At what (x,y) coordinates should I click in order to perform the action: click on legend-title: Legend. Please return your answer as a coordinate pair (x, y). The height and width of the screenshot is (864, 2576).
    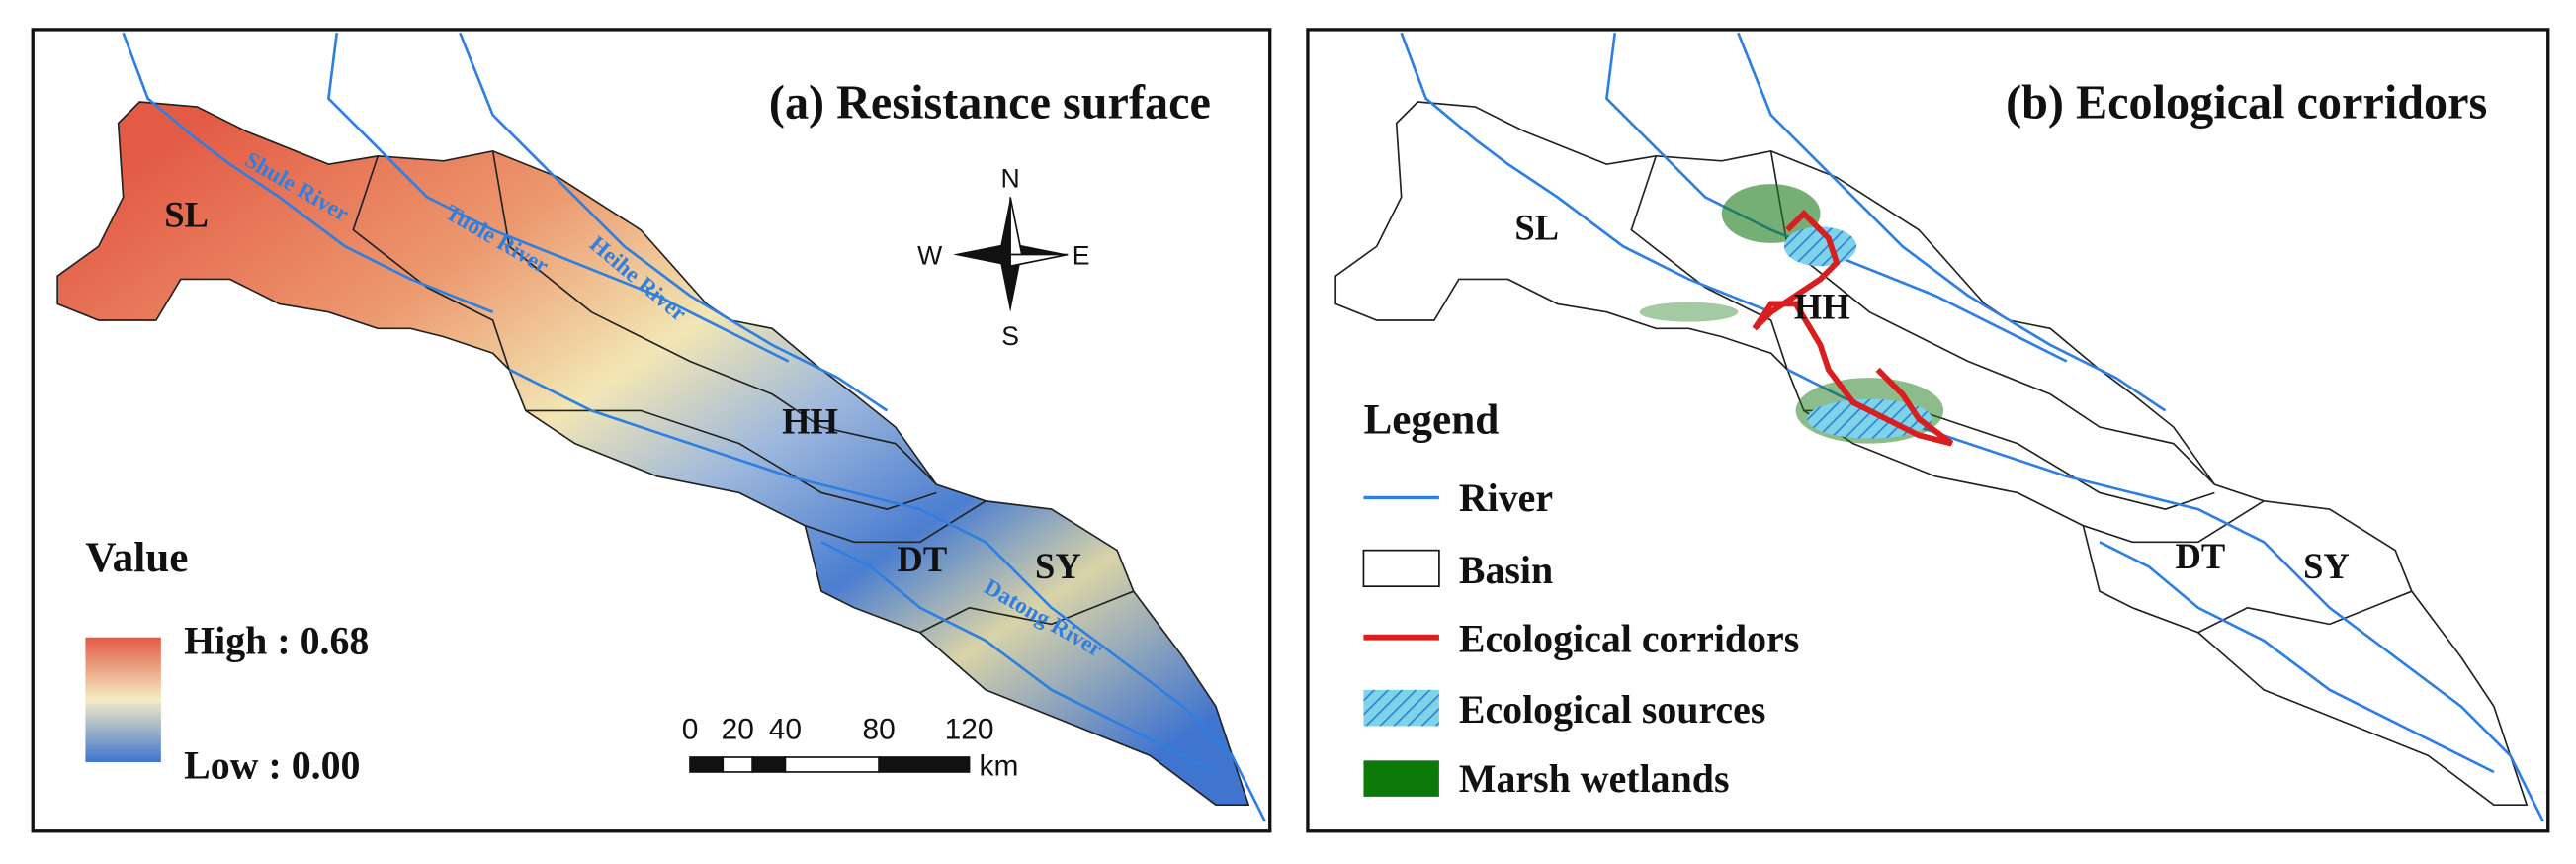
    Looking at the image, I should click on (1431, 421).